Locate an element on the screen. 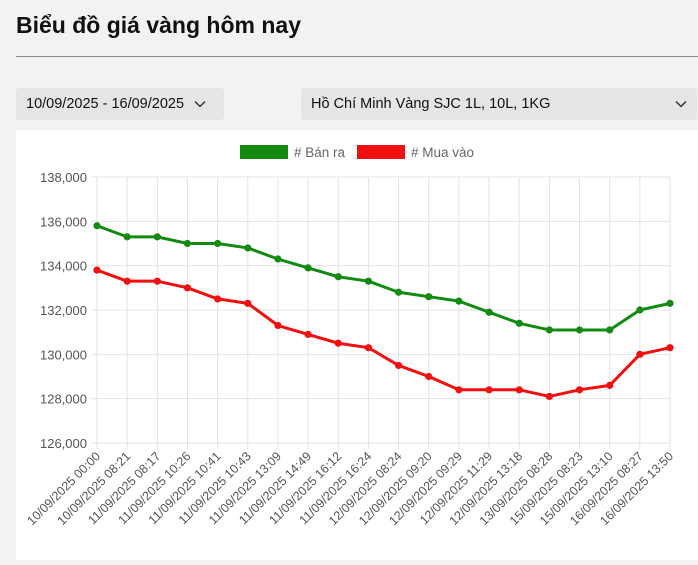  y-tick-label: 134,000 is located at coordinates (63, 266).